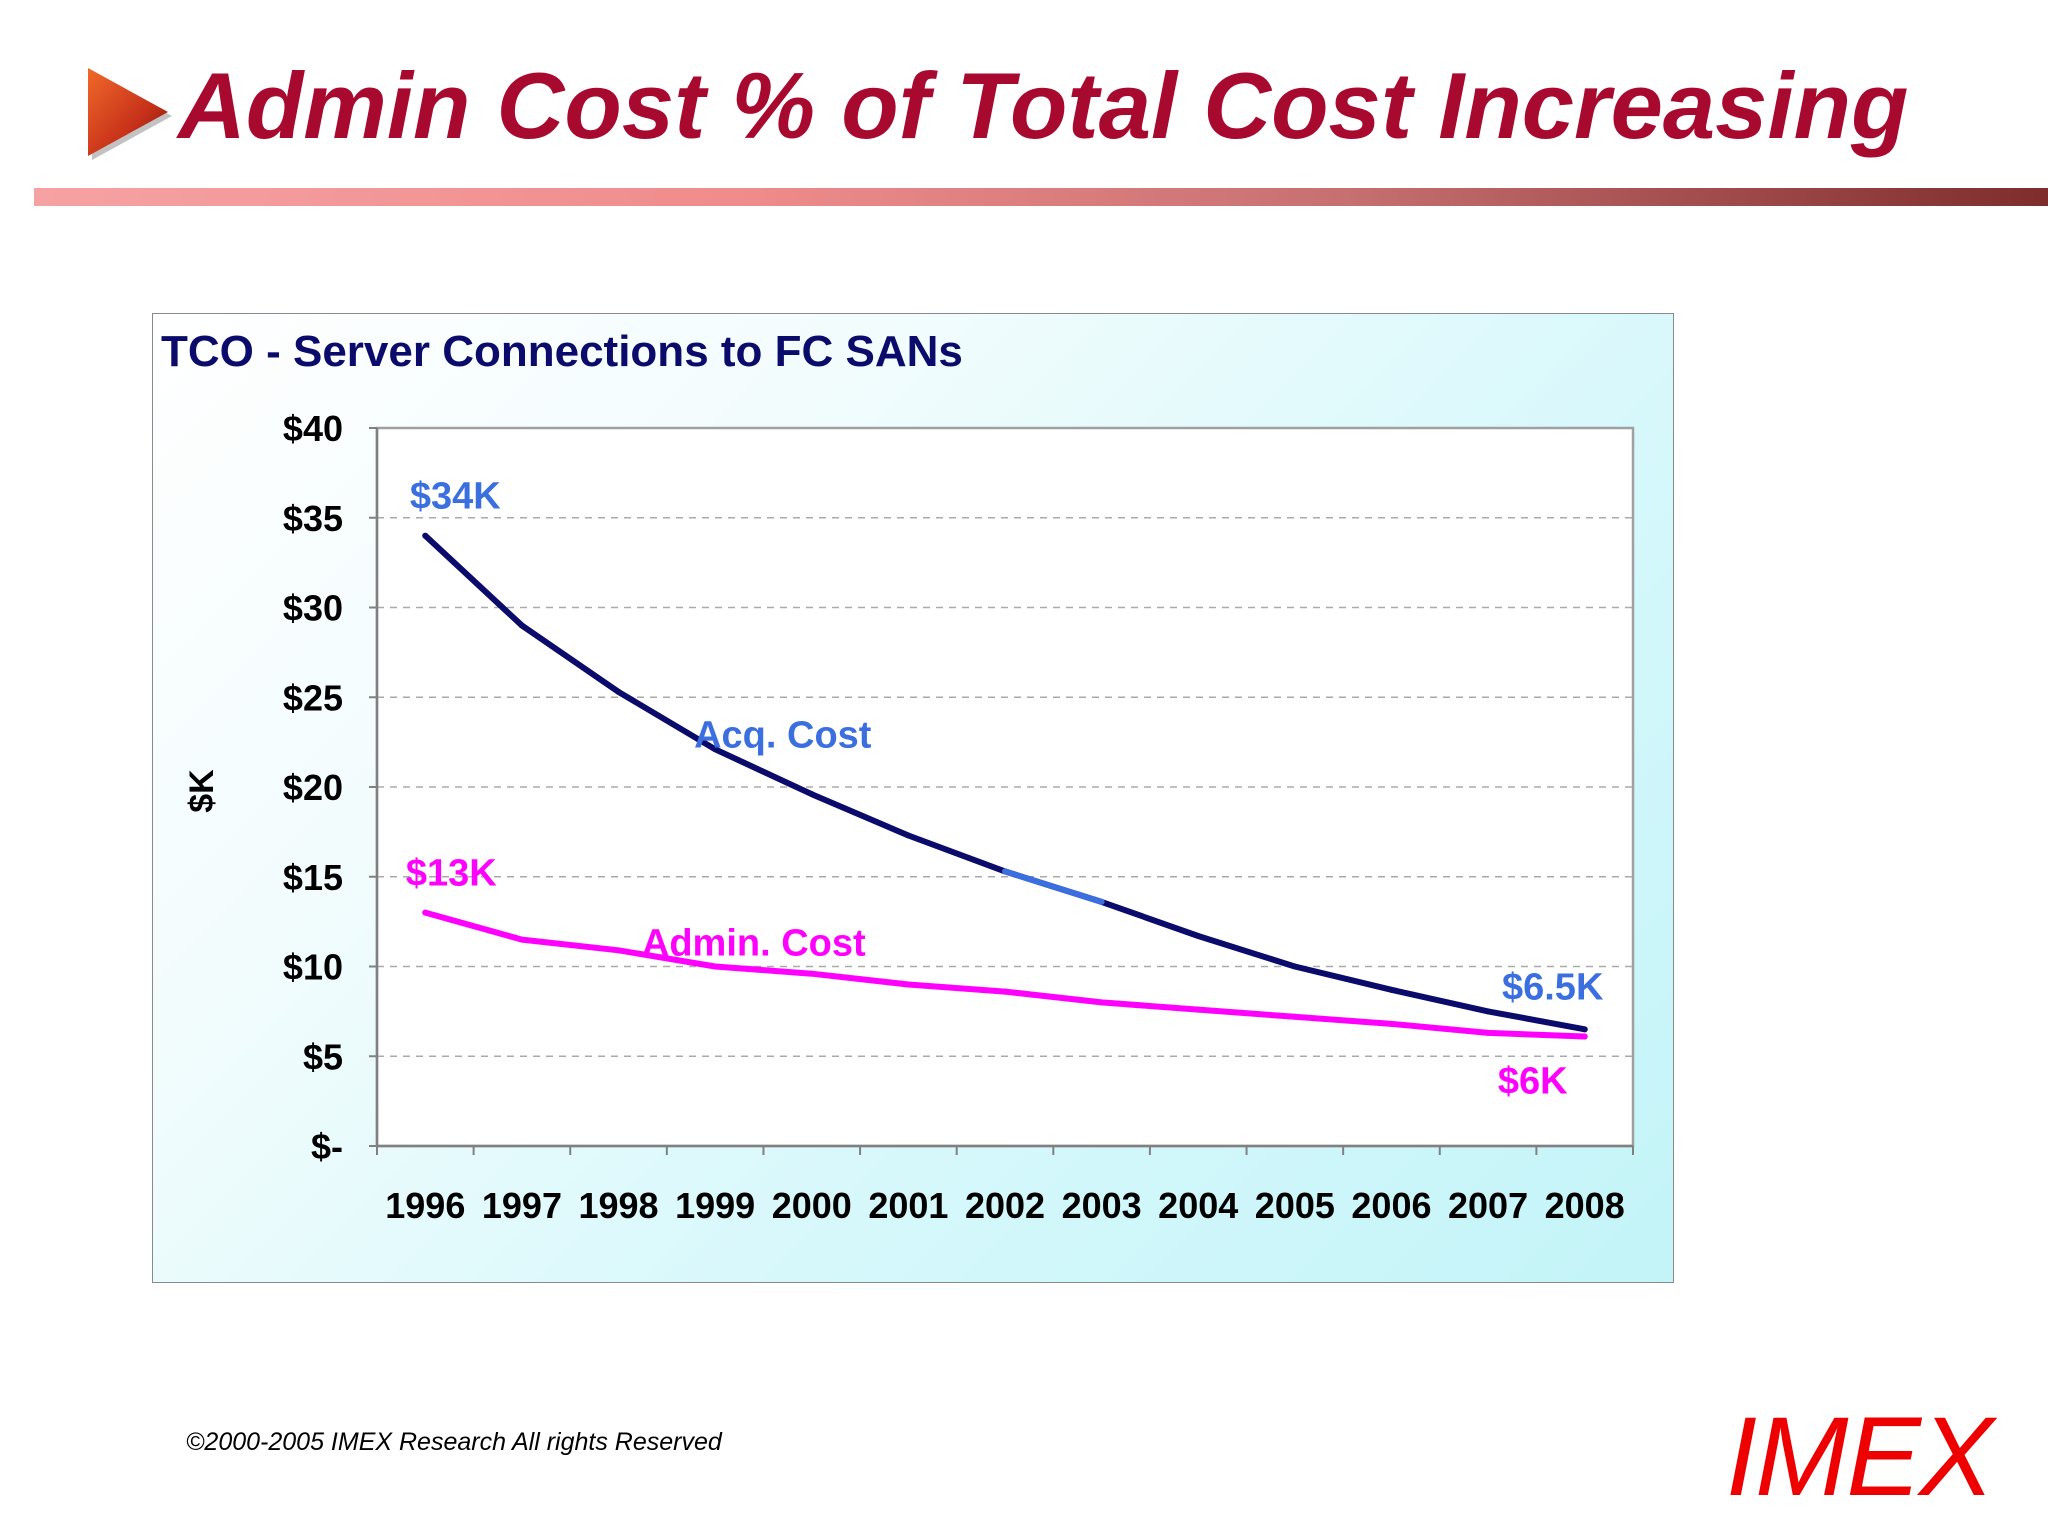  I want to click on x-tick-label: 1997, so click(522, 1205).